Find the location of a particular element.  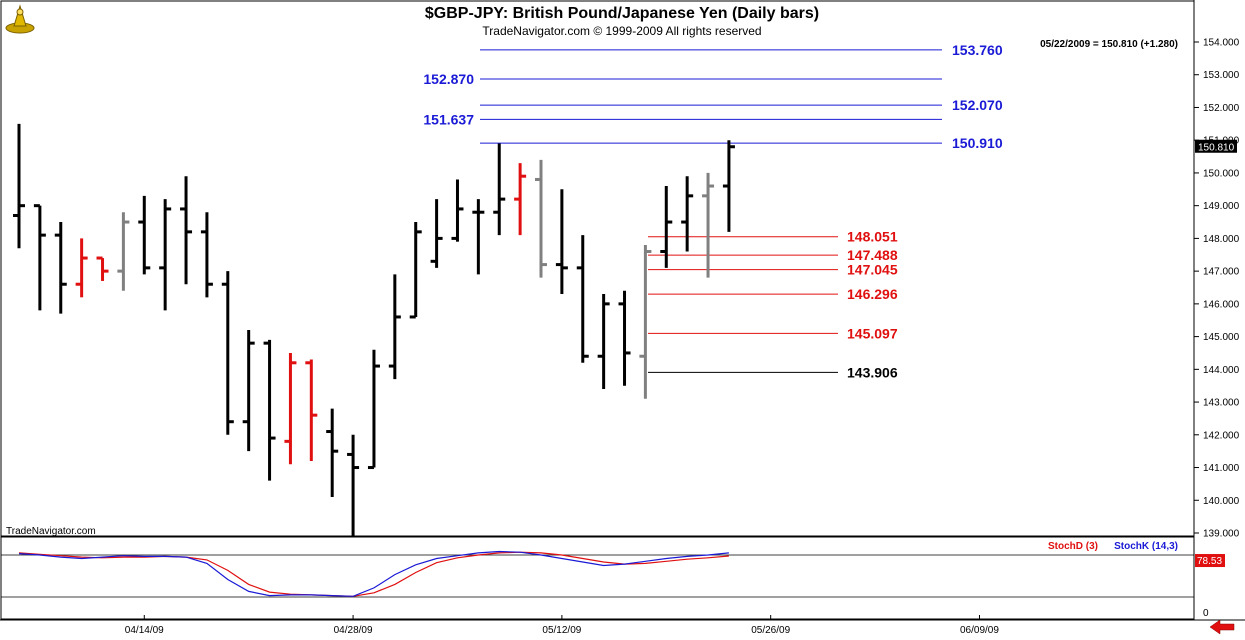

last-quote: 05/22/2009 = 150.810 (+1.280) is located at coordinates (1109, 44).